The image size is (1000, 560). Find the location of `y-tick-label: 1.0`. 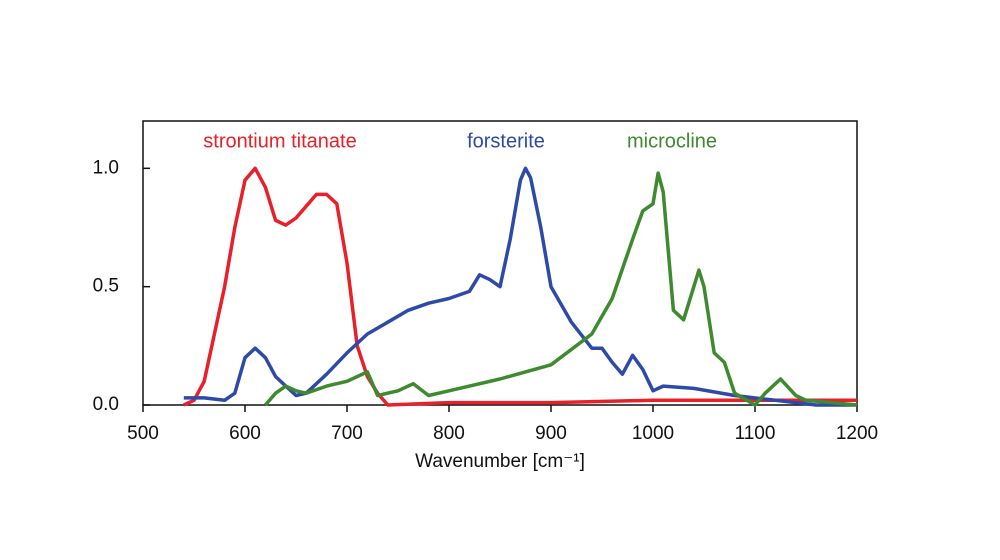

y-tick-label: 1.0 is located at coordinates (106, 167).